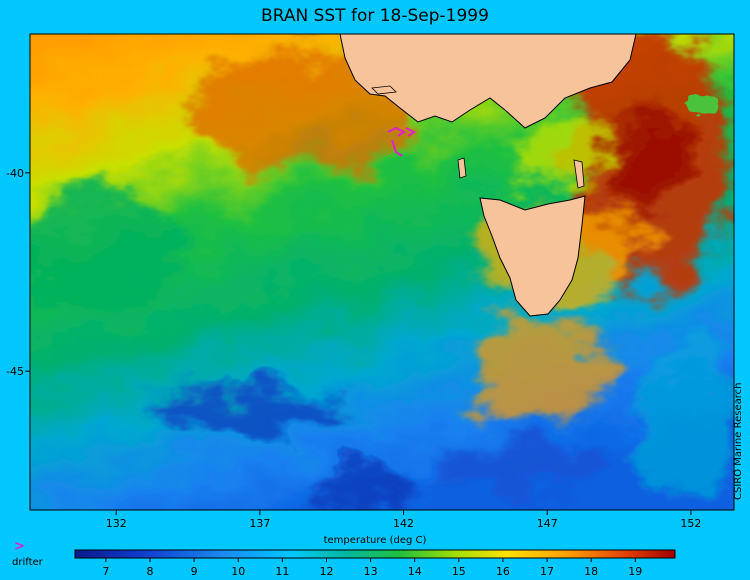 This screenshot has width=750, height=580. What do you see at coordinates (282, 571) in the screenshot?
I see `colorbar-tick-label: 11` at bounding box center [282, 571].